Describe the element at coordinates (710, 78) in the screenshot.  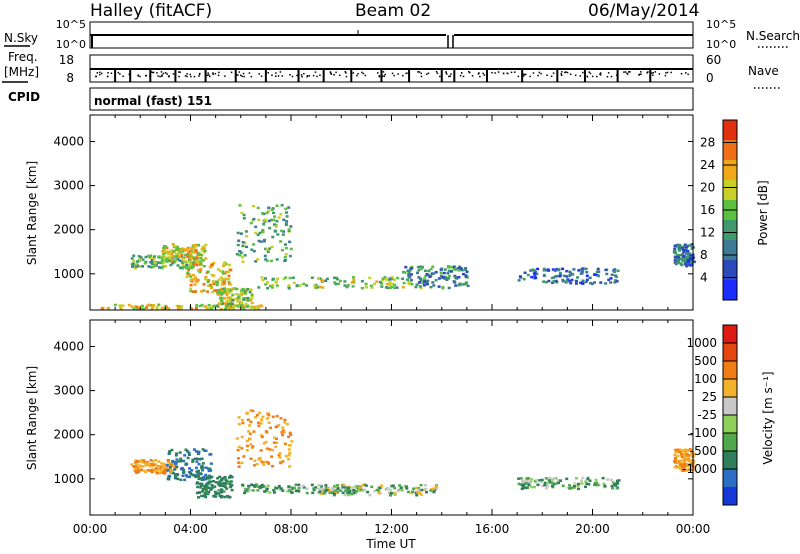
I see `nave-tick-bottom: 0` at that location.